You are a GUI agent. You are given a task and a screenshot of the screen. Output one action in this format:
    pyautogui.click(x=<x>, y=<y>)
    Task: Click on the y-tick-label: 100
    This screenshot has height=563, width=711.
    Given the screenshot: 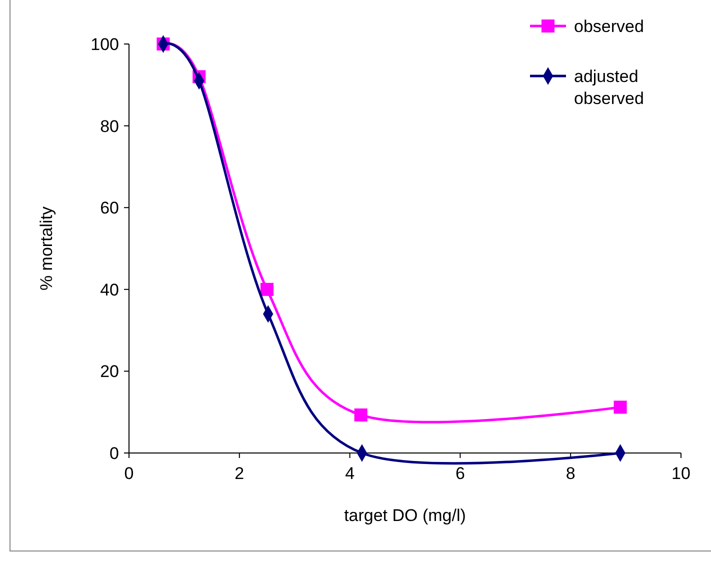 What is the action you would take?
    pyautogui.click(x=104, y=44)
    